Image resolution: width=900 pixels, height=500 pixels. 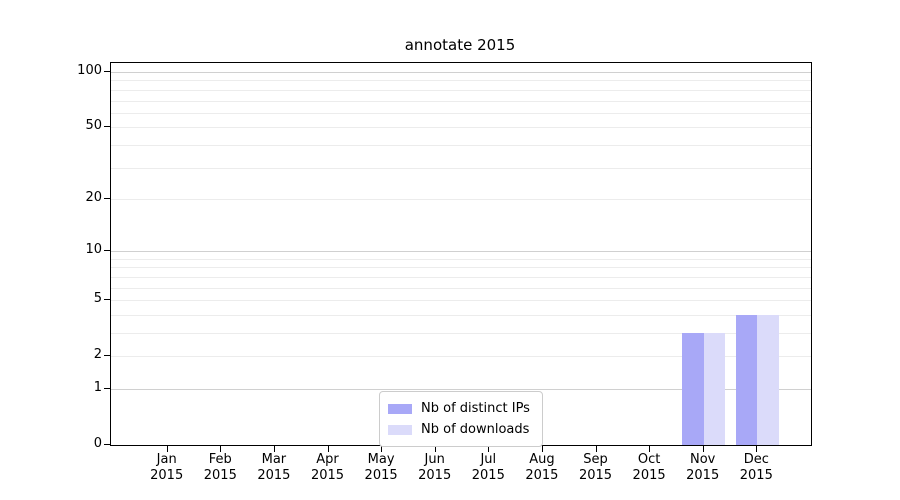 I want to click on x-tick-label: Nov 2015, so click(x=703, y=468).